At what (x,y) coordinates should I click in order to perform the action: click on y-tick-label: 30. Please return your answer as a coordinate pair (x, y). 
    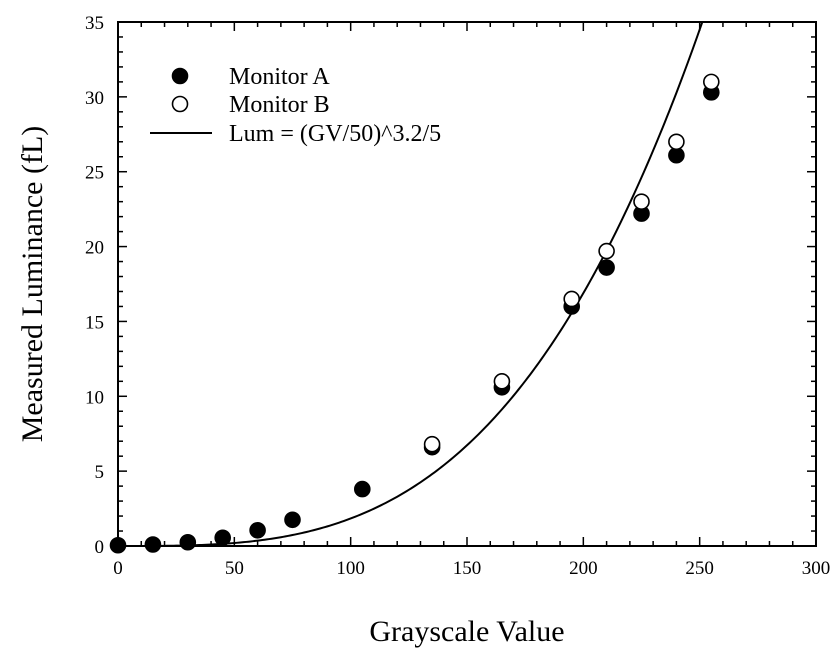
    Looking at the image, I should click on (94, 98).